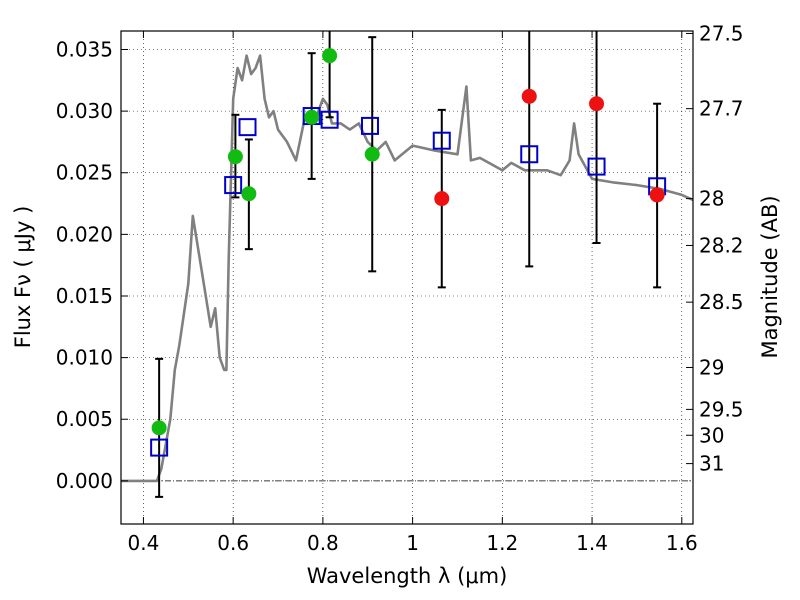 Image resolution: width=800 pixels, height=600 pixels. I want to click on y2-tick-label: 27.7, so click(721, 109).